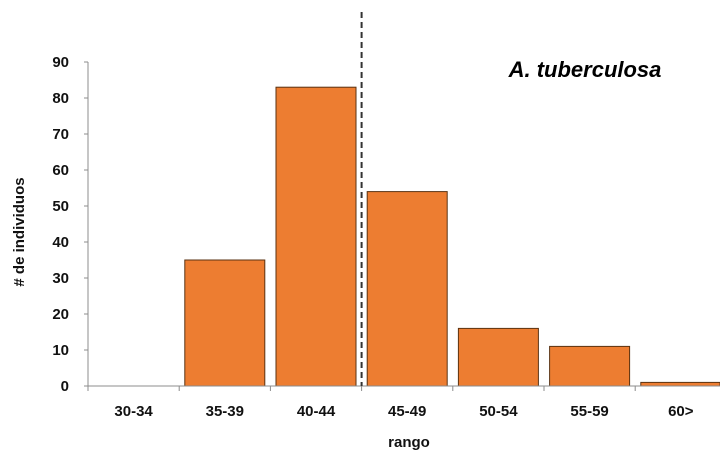 The image size is (720, 450). What do you see at coordinates (133, 411) in the screenshot?
I see `x-tick-label: 30-34` at bounding box center [133, 411].